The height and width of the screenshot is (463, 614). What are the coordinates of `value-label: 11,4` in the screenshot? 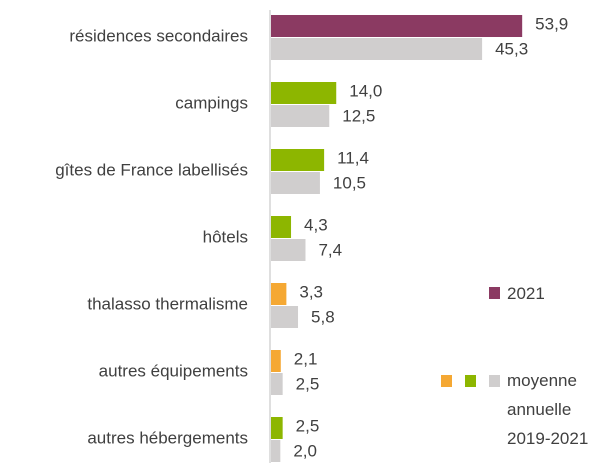 It's located at (353, 157).